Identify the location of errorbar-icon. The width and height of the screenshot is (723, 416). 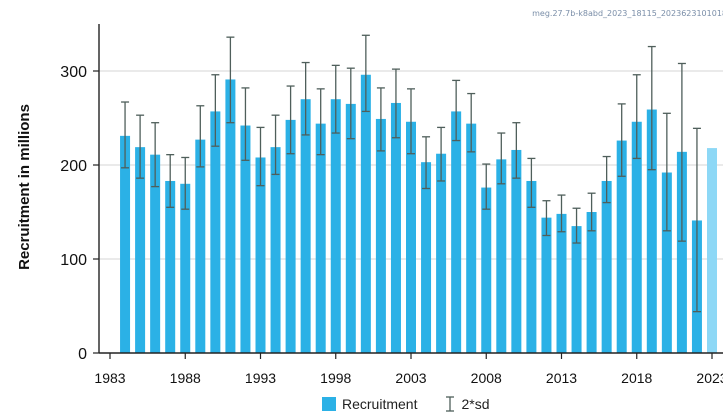
(450, 404).